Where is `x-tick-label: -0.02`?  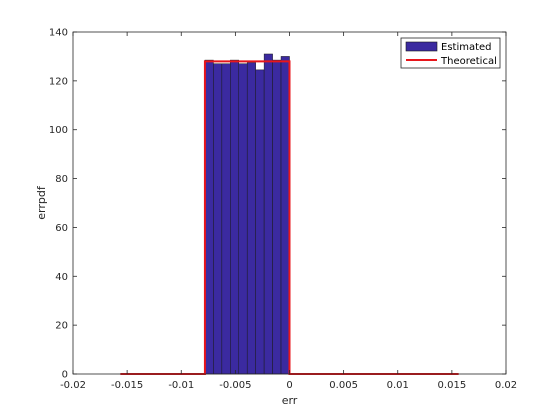 x-tick-label: -0.02 is located at coordinates (73, 385).